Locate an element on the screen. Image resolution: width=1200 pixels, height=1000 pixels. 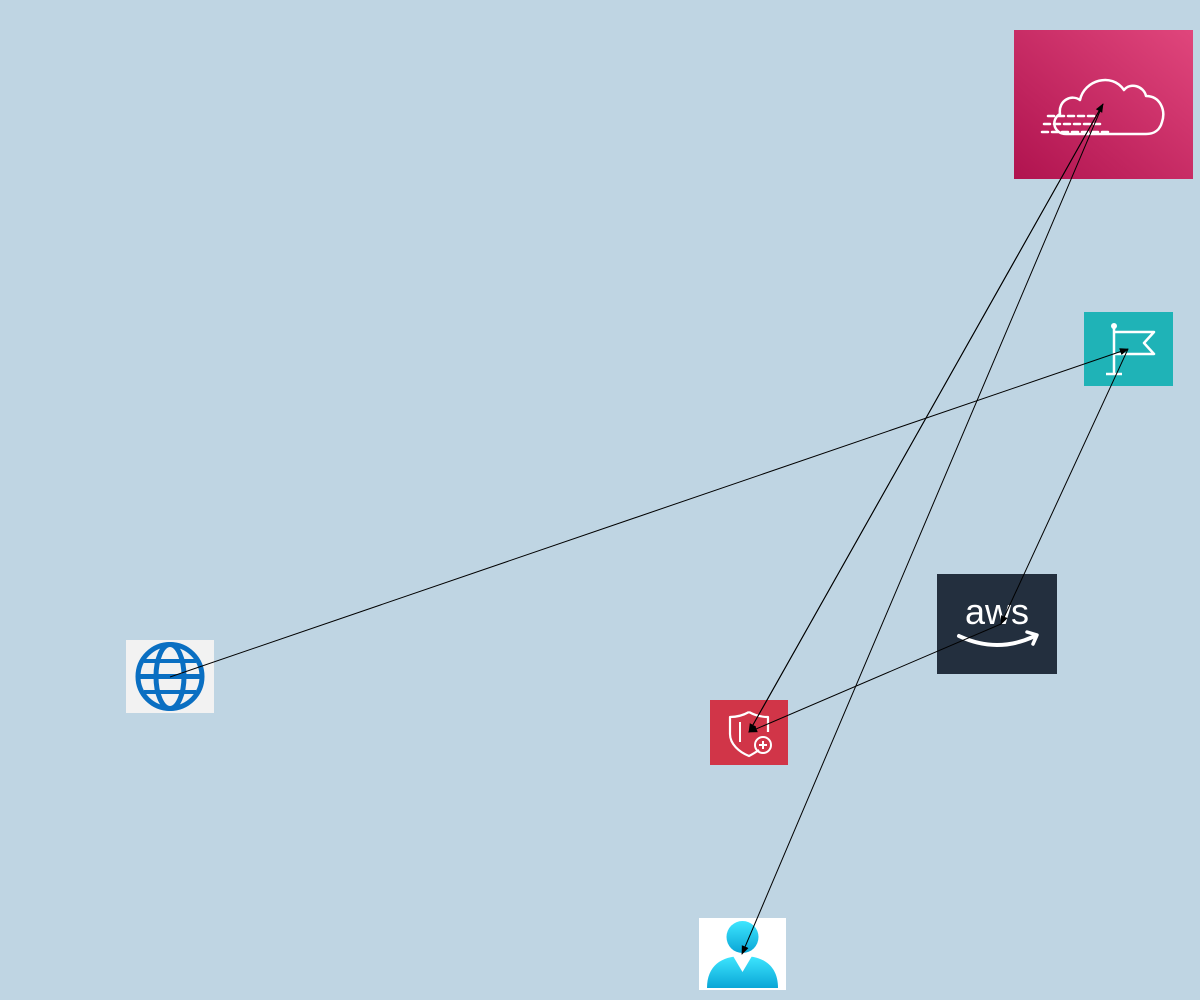
cloud-streaming-icon is located at coordinates (1103, 104).